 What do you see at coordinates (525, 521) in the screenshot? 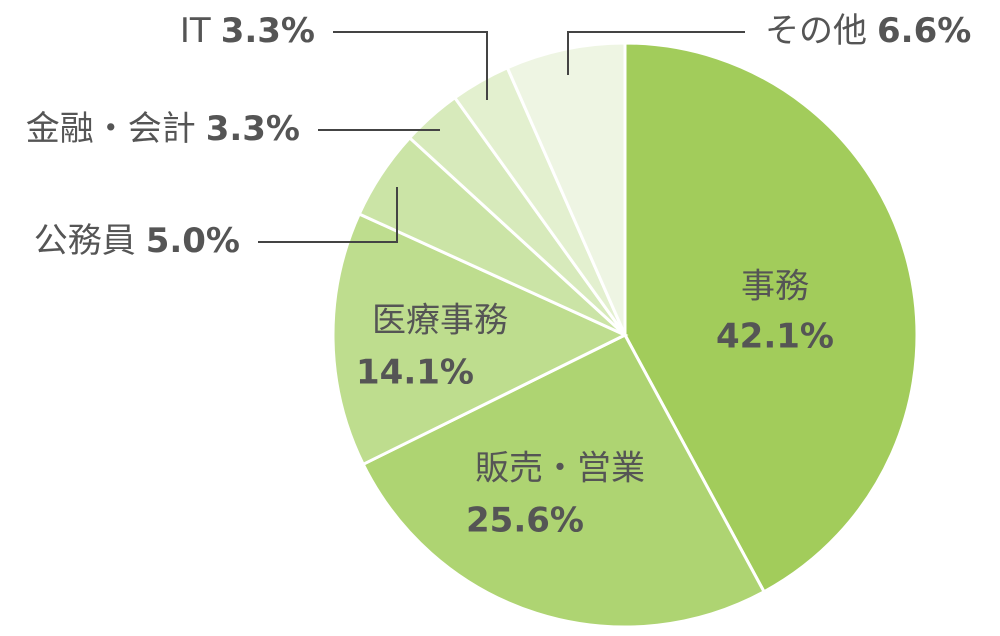
I see `value-label: 25.6%` at bounding box center [525, 521].